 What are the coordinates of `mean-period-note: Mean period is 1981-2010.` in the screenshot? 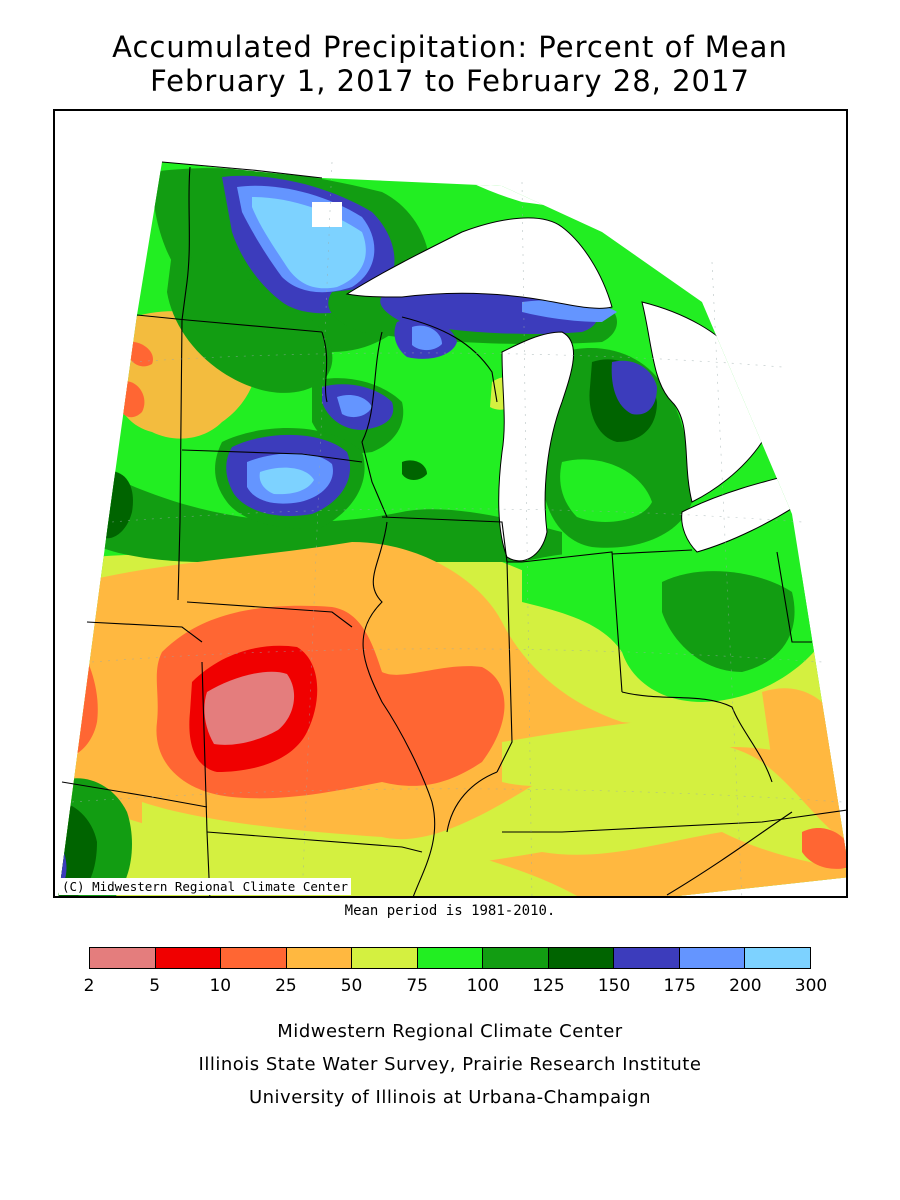 It's located at (450, 911).